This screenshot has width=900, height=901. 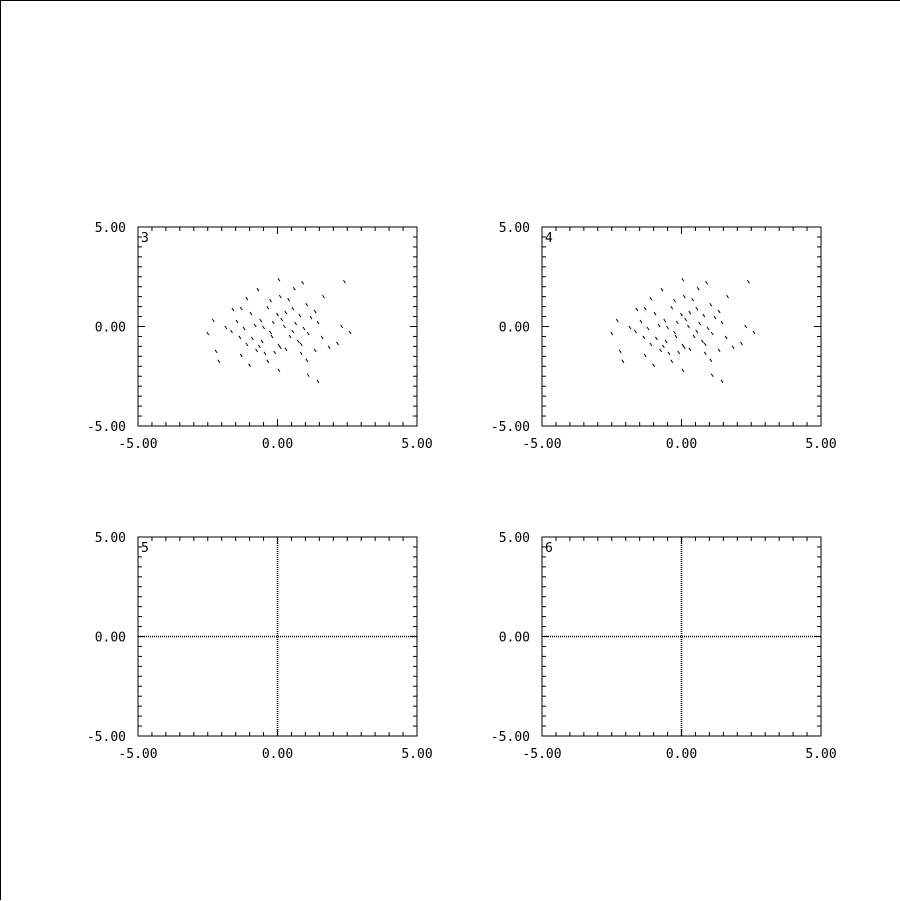 I want to click on axis-ticks, so click(x=681, y=636).